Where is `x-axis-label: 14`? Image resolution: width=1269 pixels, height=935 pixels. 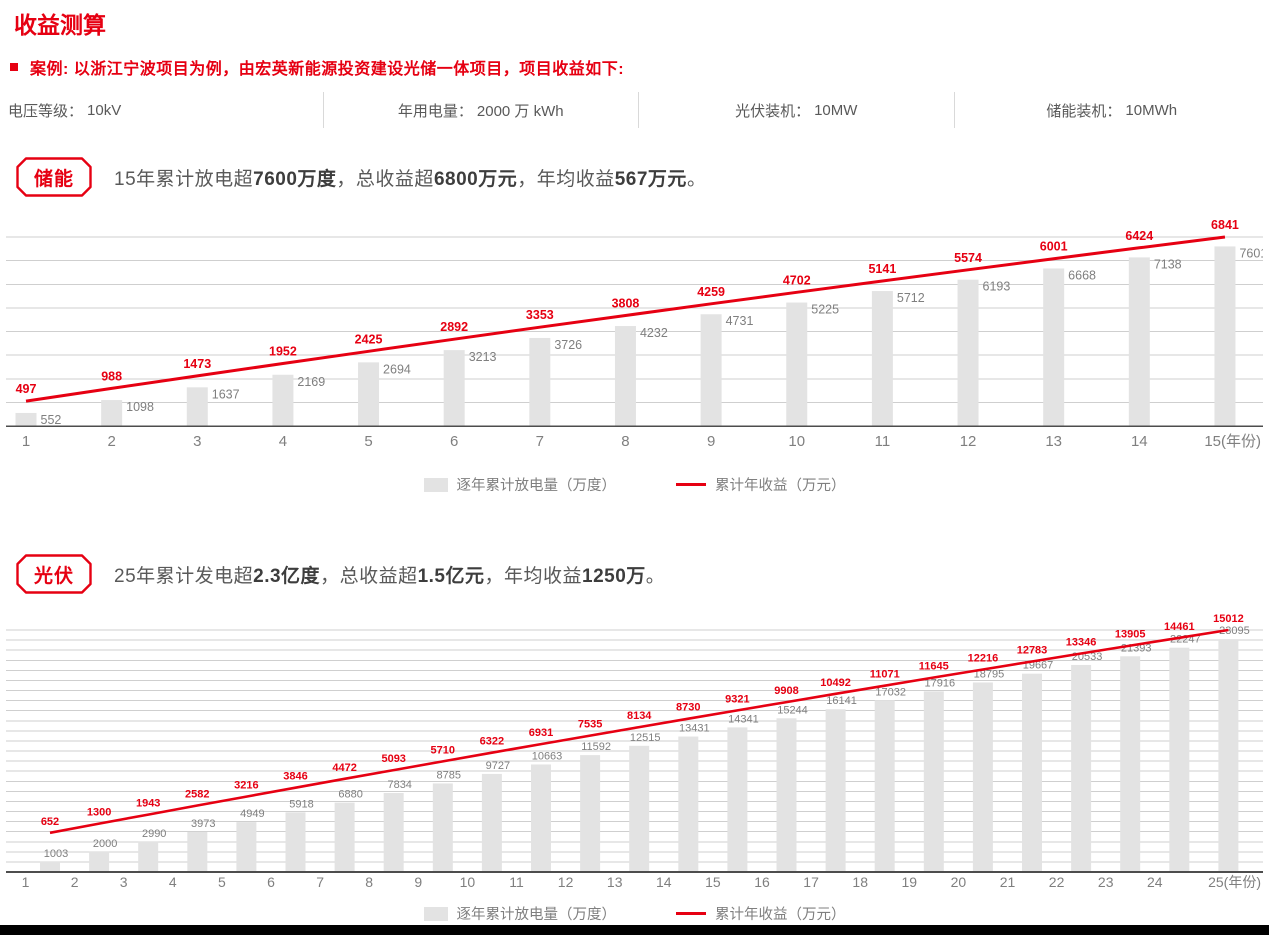 x-axis-label: 14 is located at coordinates (1139, 441).